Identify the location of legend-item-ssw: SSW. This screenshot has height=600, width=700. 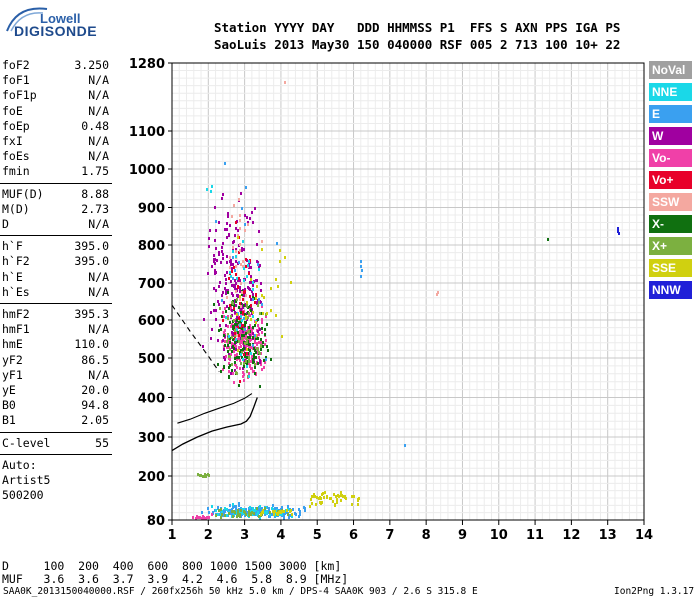
(670, 202).